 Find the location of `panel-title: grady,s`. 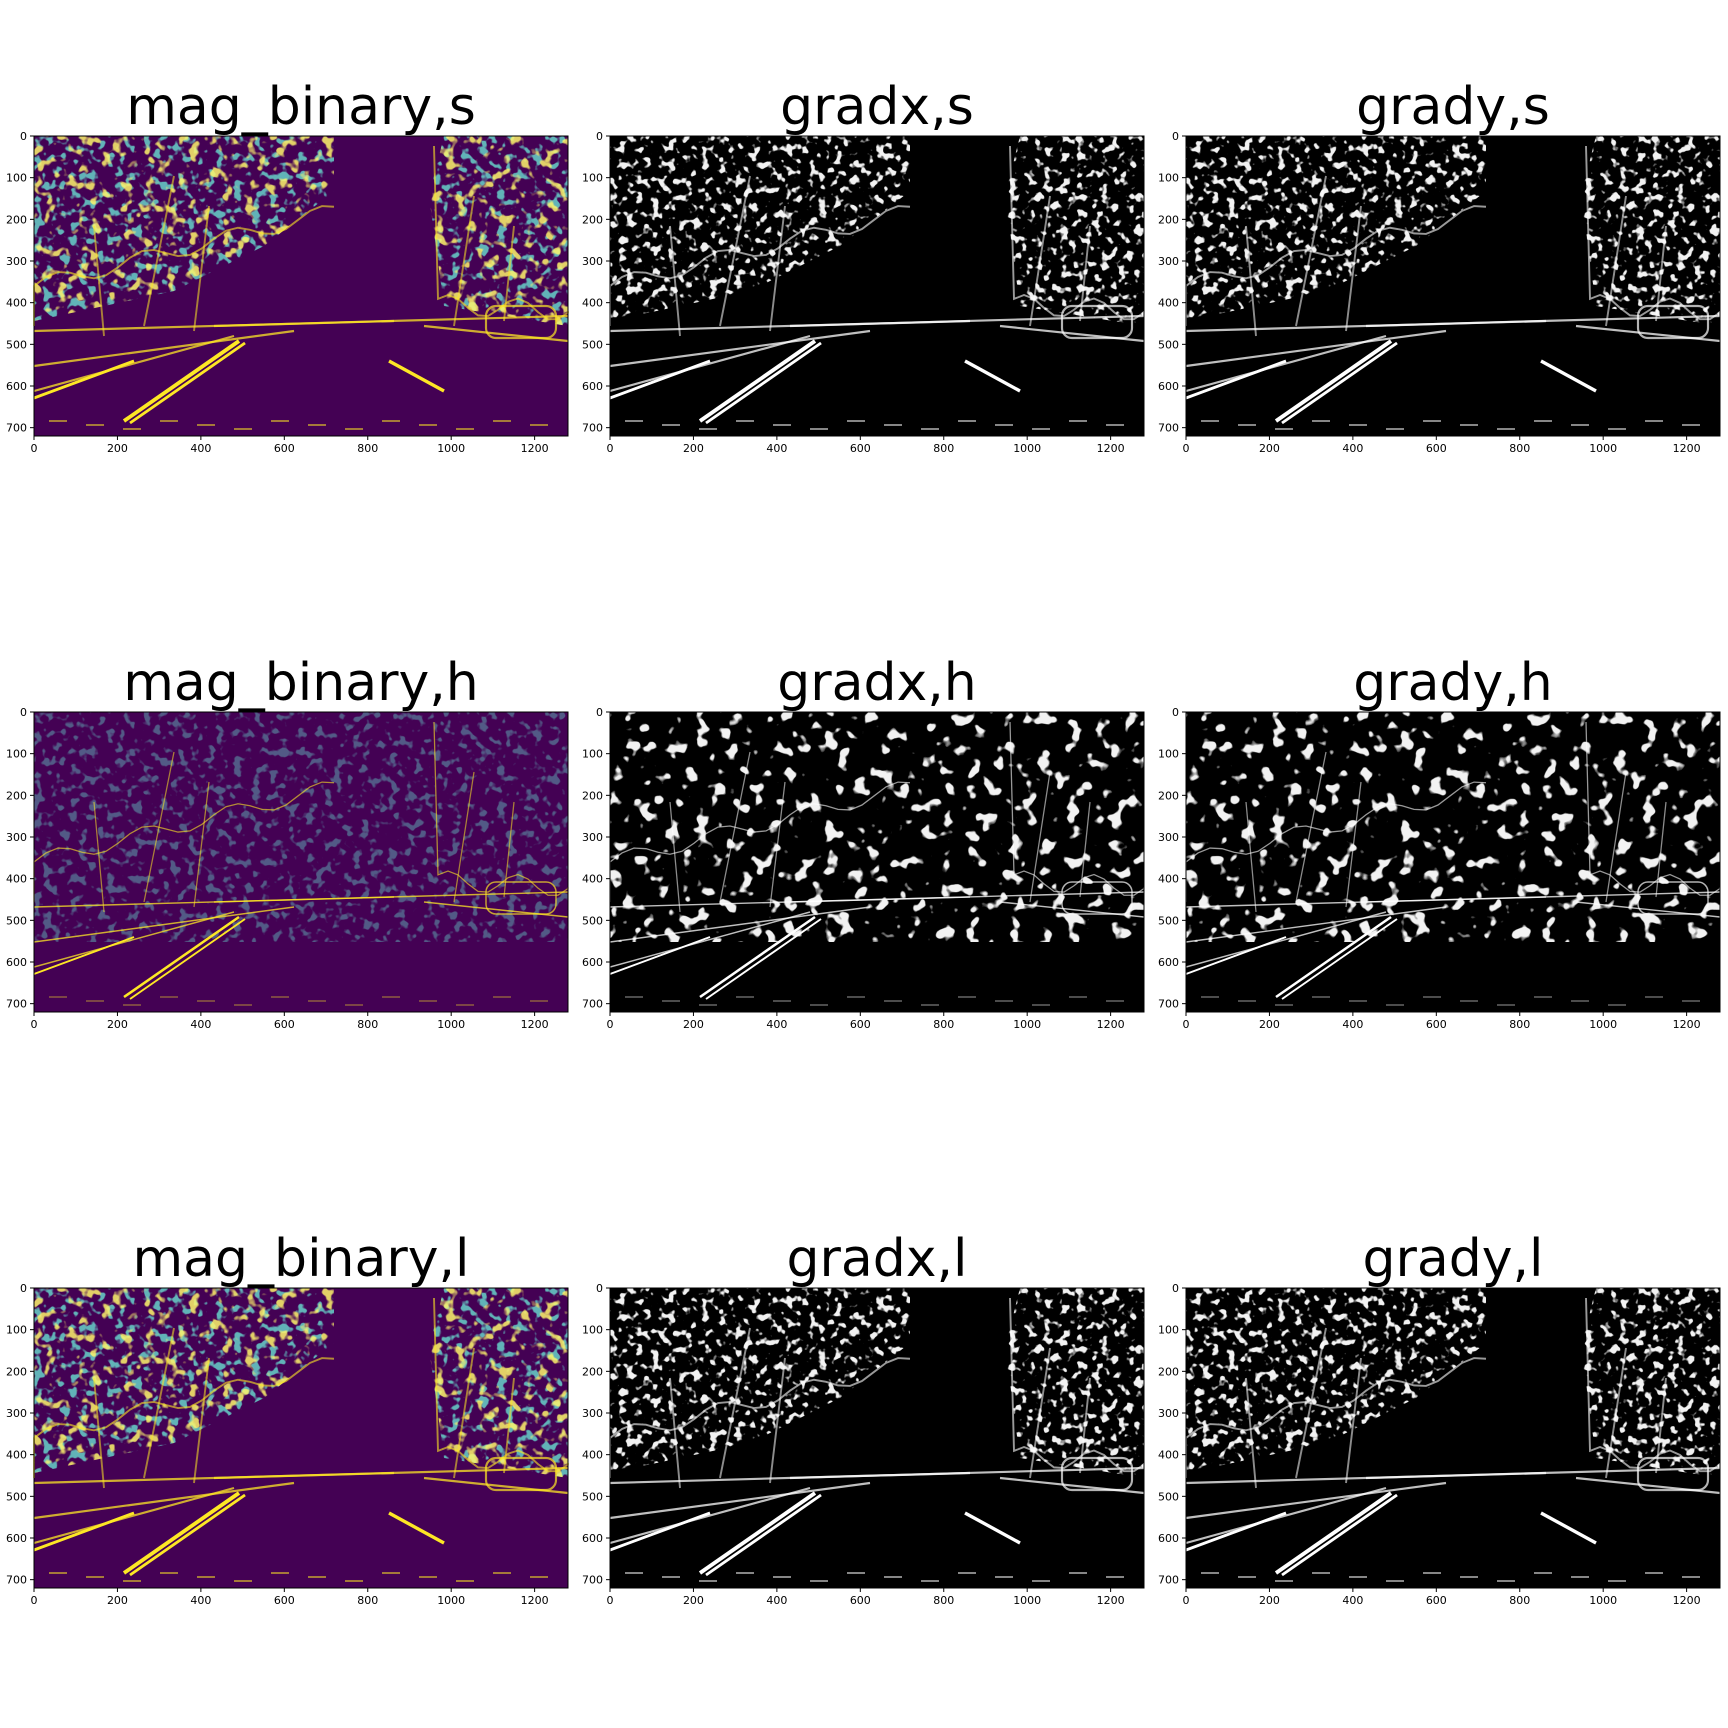

panel-title: grady,s is located at coordinates (1453, 107).